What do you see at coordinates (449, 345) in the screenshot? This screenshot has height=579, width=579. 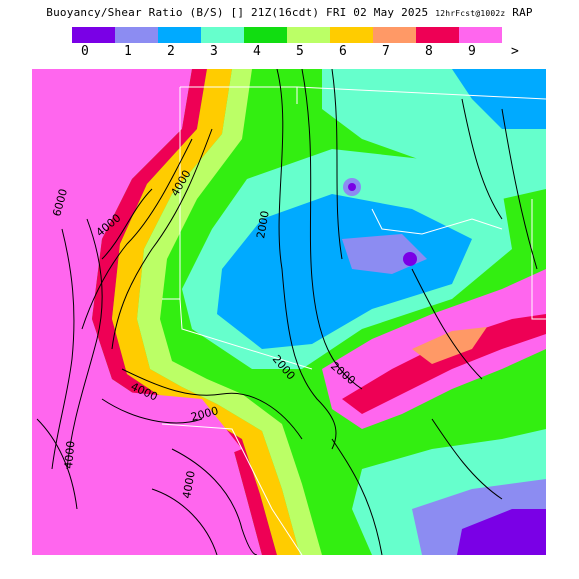 I see `field-bs7-east` at bounding box center [449, 345].